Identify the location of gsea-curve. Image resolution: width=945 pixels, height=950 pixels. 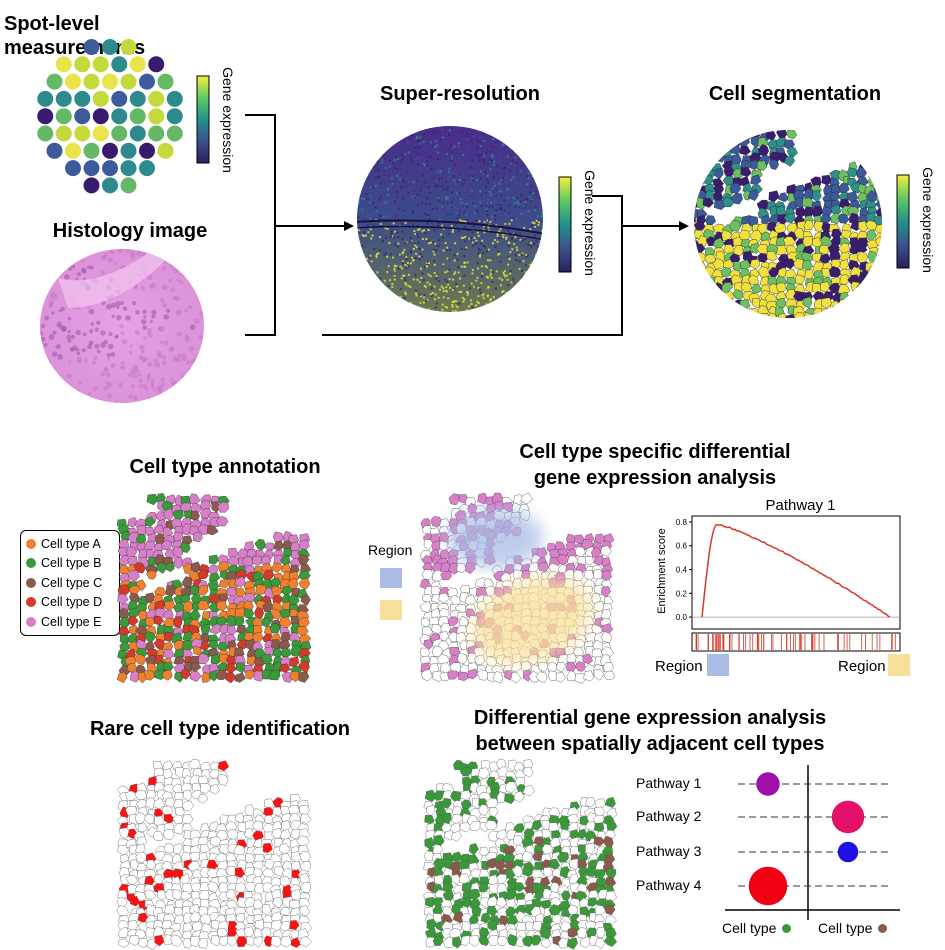
(796, 570).